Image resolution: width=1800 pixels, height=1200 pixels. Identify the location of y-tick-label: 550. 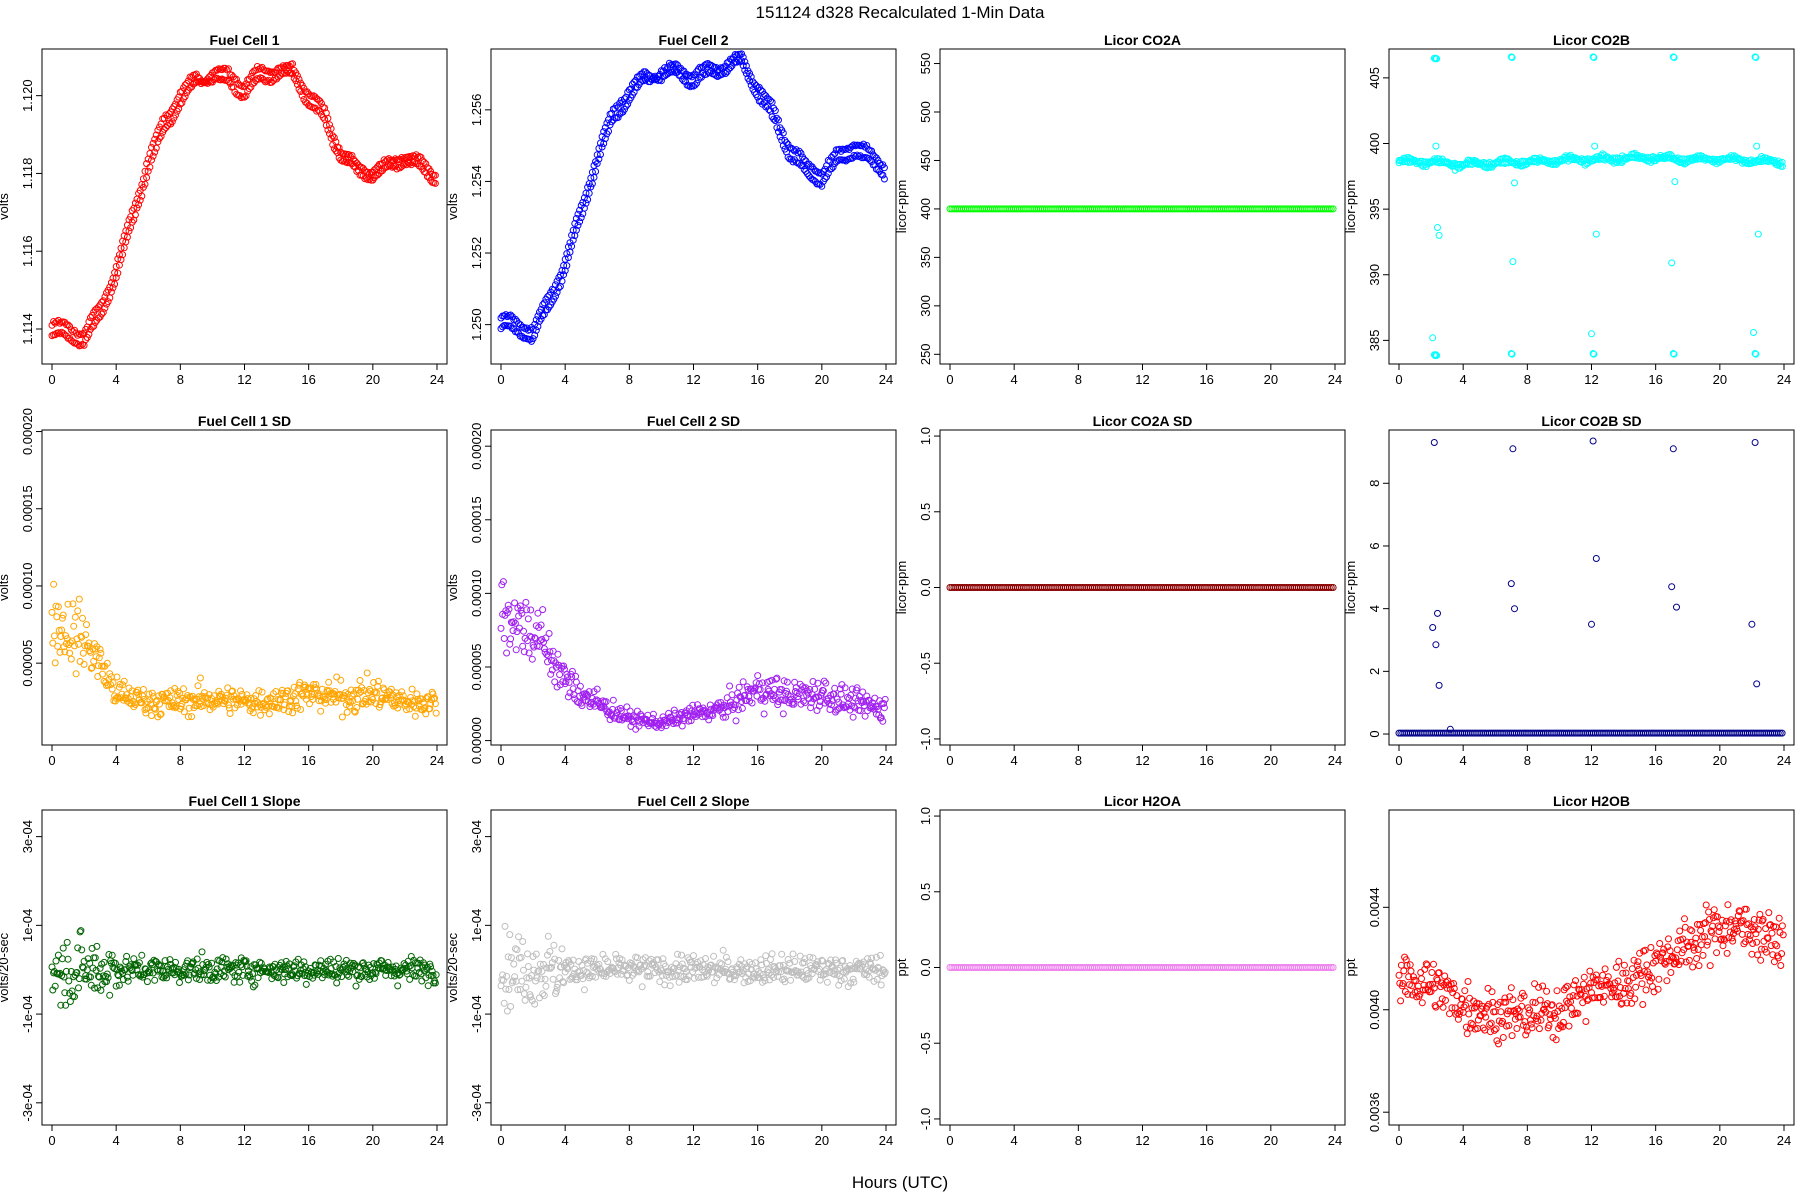
(925, 64).